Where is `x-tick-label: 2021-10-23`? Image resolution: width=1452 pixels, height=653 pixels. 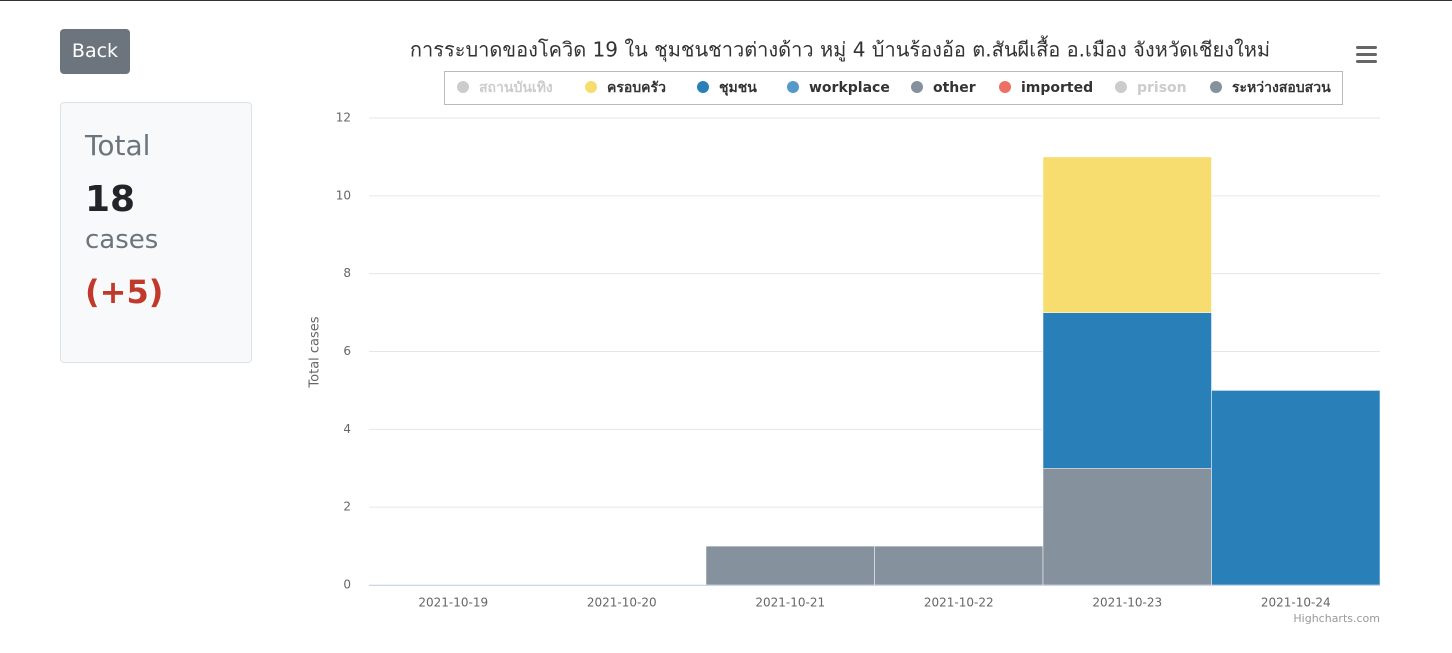
x-tick-label: 2021-10-23 is located at coordinates (1127, 603).